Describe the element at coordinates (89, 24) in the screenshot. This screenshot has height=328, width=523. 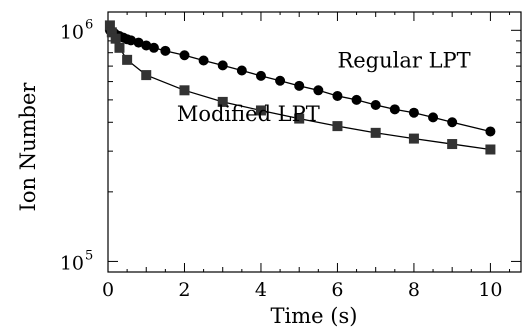
I see `y-tick-exponent: 6` at that location.